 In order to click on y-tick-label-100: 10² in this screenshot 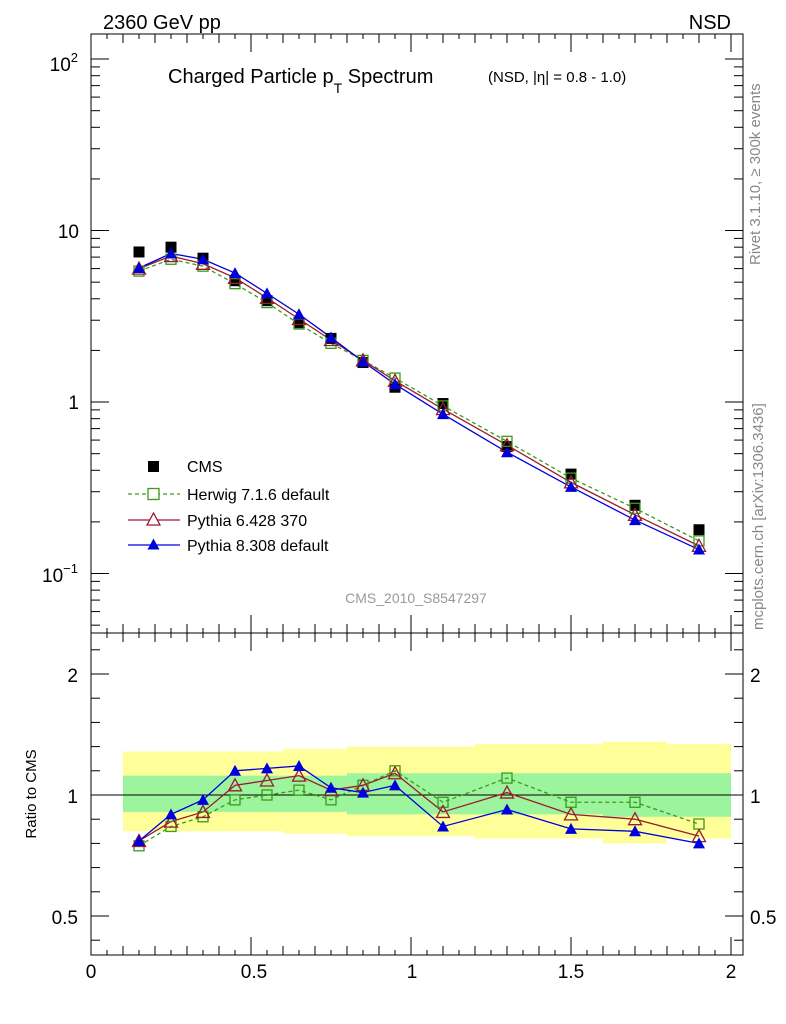, I will do `click(64, 63)`.